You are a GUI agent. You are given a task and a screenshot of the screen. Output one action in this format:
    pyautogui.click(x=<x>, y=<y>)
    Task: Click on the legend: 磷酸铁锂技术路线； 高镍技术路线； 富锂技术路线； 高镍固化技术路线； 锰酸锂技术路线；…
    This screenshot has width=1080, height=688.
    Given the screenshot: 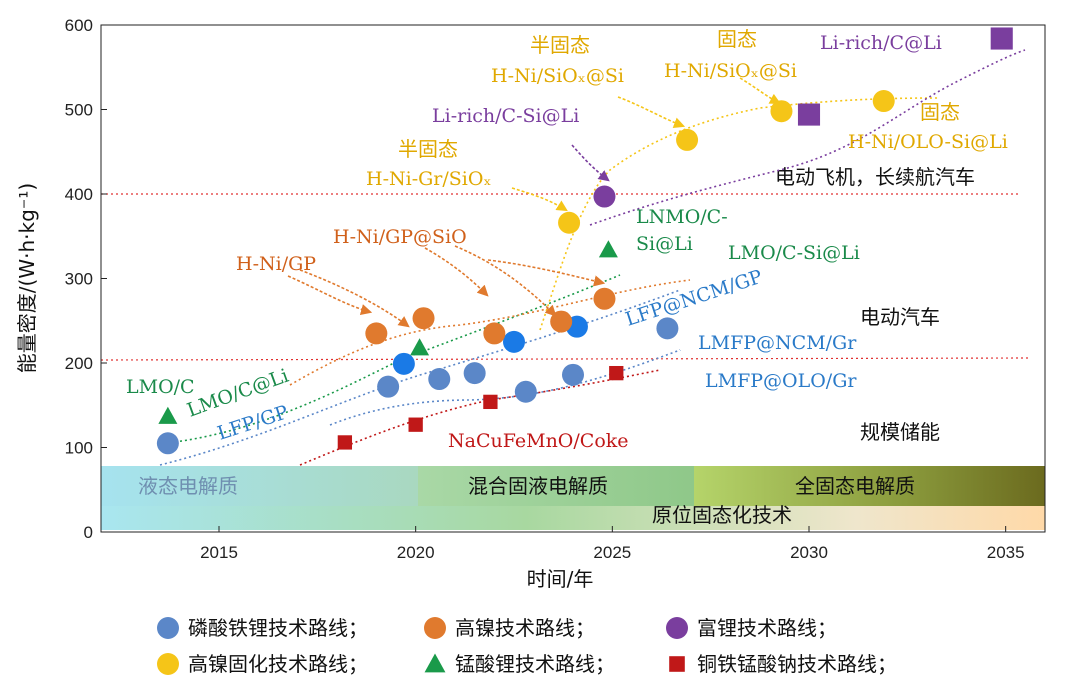 What is the action you would take?
    pyautogui.click(x=527, y=646)
    